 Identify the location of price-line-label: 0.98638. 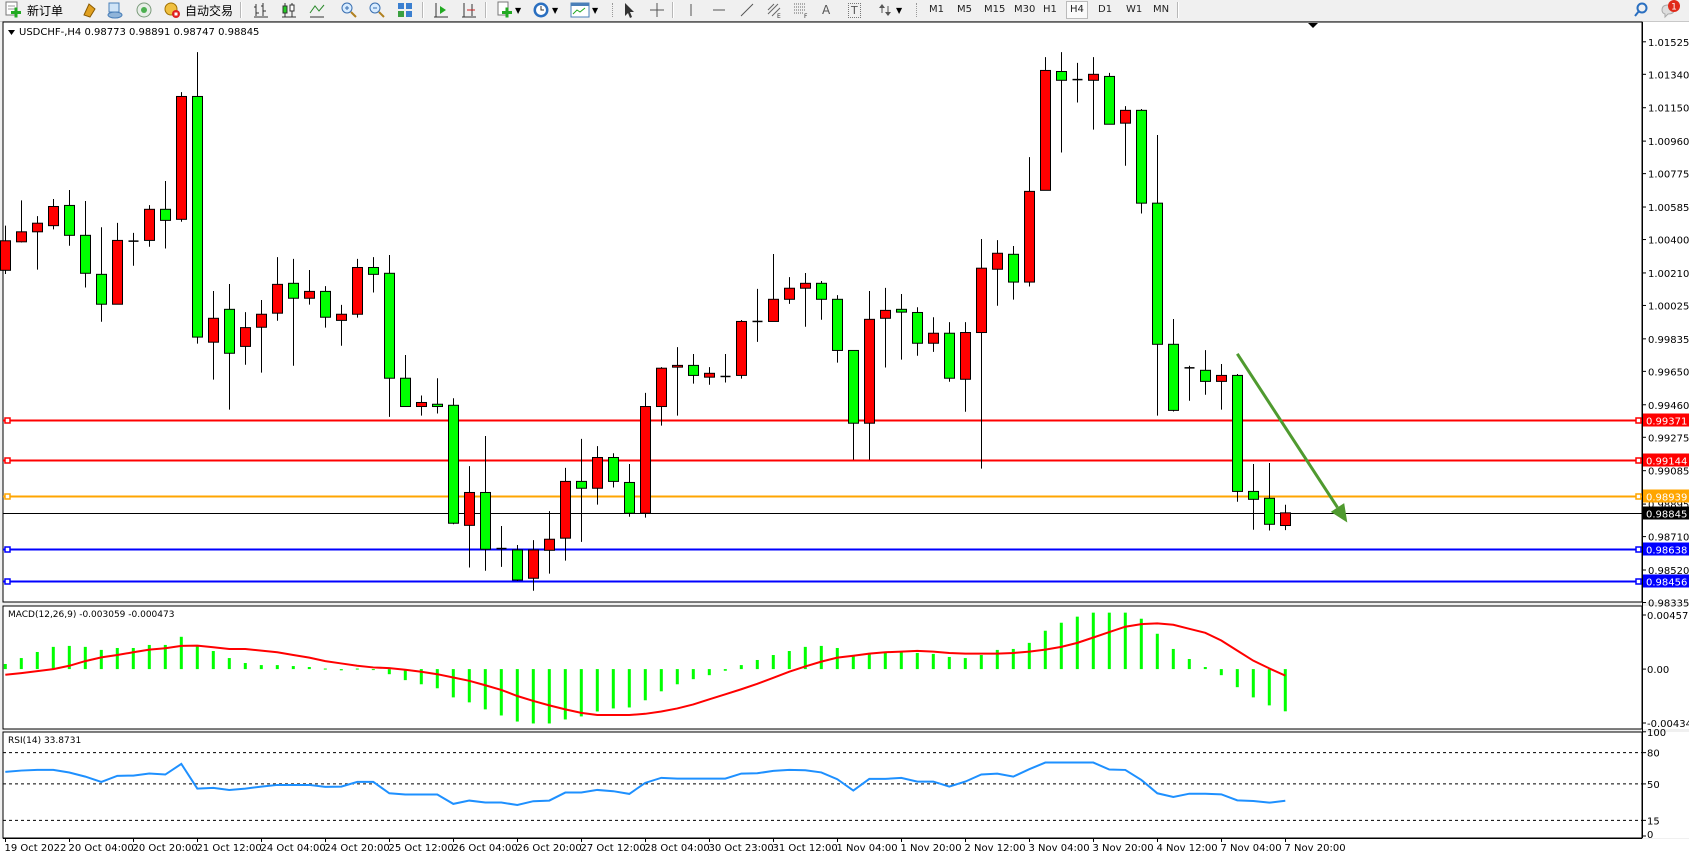
(1666, 551).